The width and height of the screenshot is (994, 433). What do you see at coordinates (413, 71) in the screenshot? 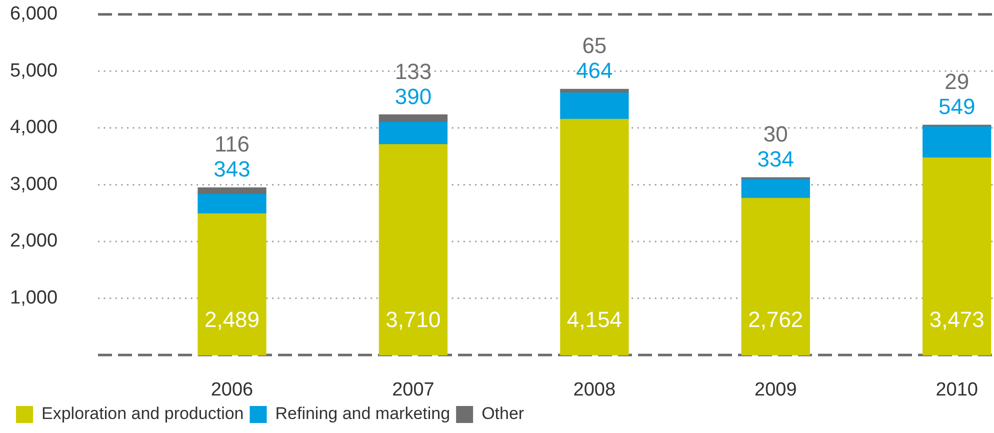
I see `data-label: 133` at bounding box center [413, 71].